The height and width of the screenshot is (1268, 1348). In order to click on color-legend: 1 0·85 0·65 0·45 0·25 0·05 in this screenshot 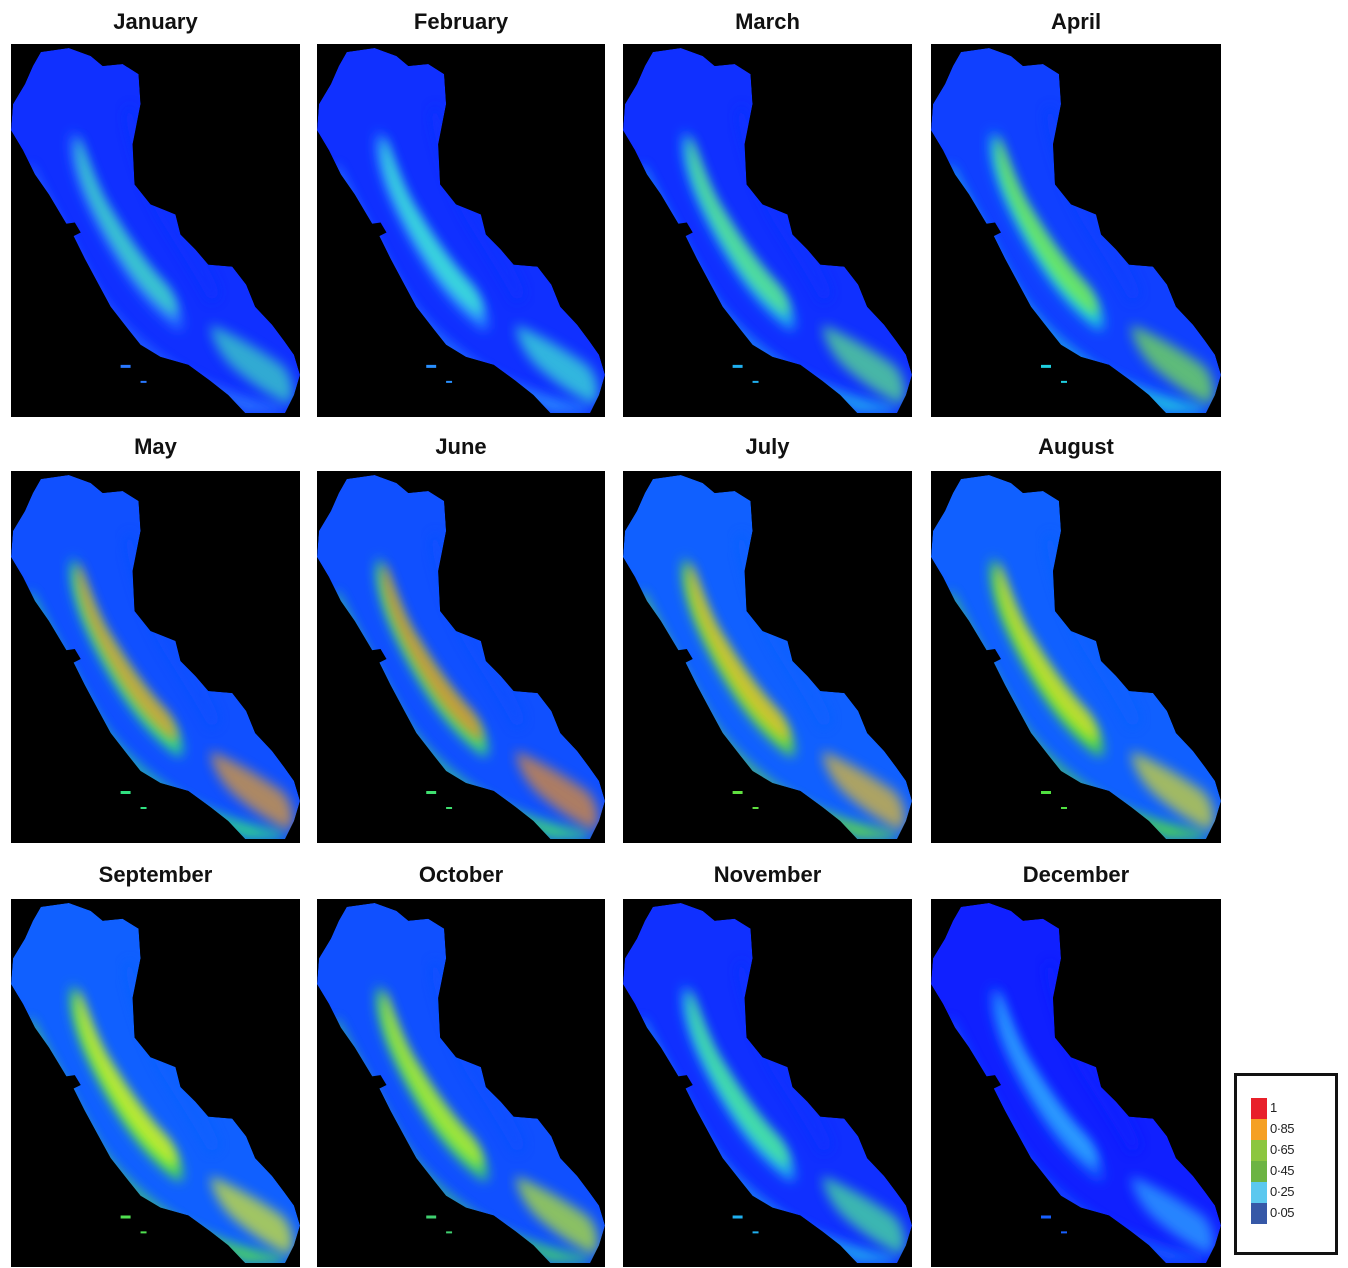, I will do `click(1286, 1164)`.